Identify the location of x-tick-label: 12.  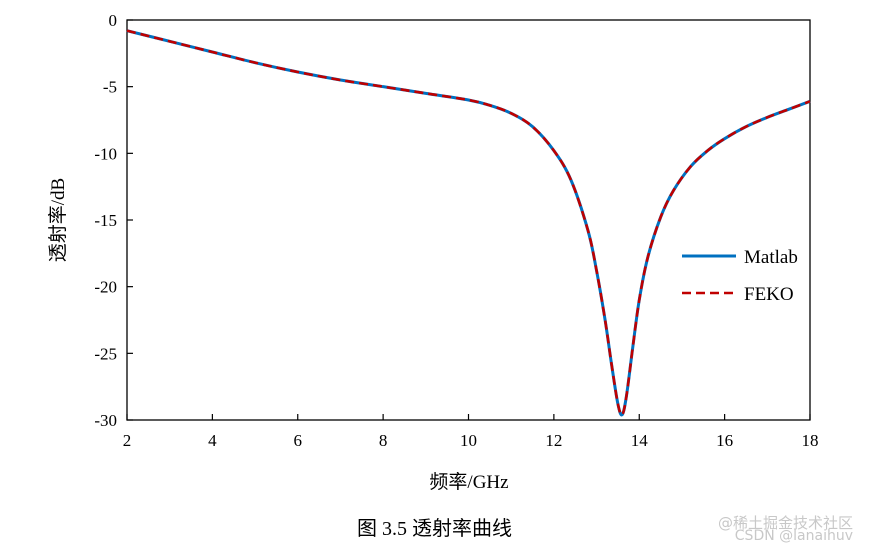
(553, 440).